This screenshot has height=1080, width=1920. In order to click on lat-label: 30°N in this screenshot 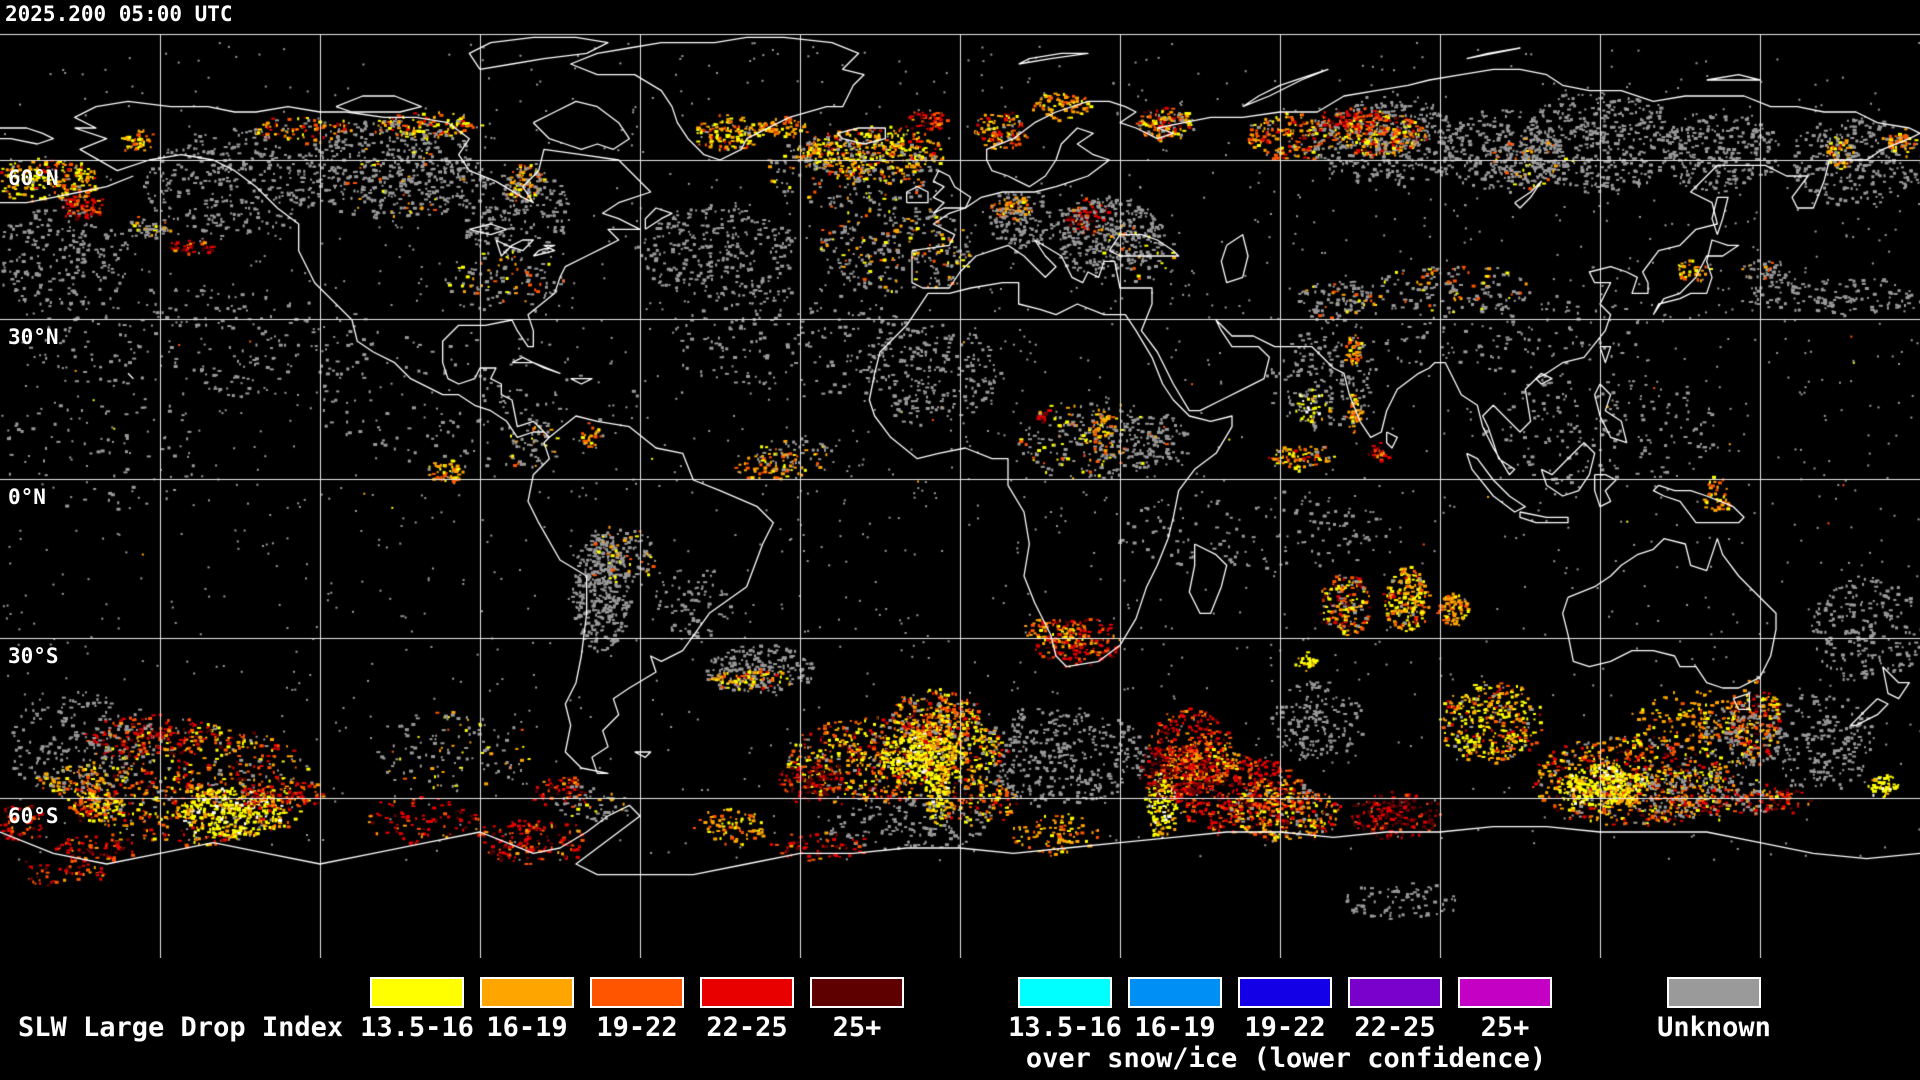, I will do `click(33, 337)`.